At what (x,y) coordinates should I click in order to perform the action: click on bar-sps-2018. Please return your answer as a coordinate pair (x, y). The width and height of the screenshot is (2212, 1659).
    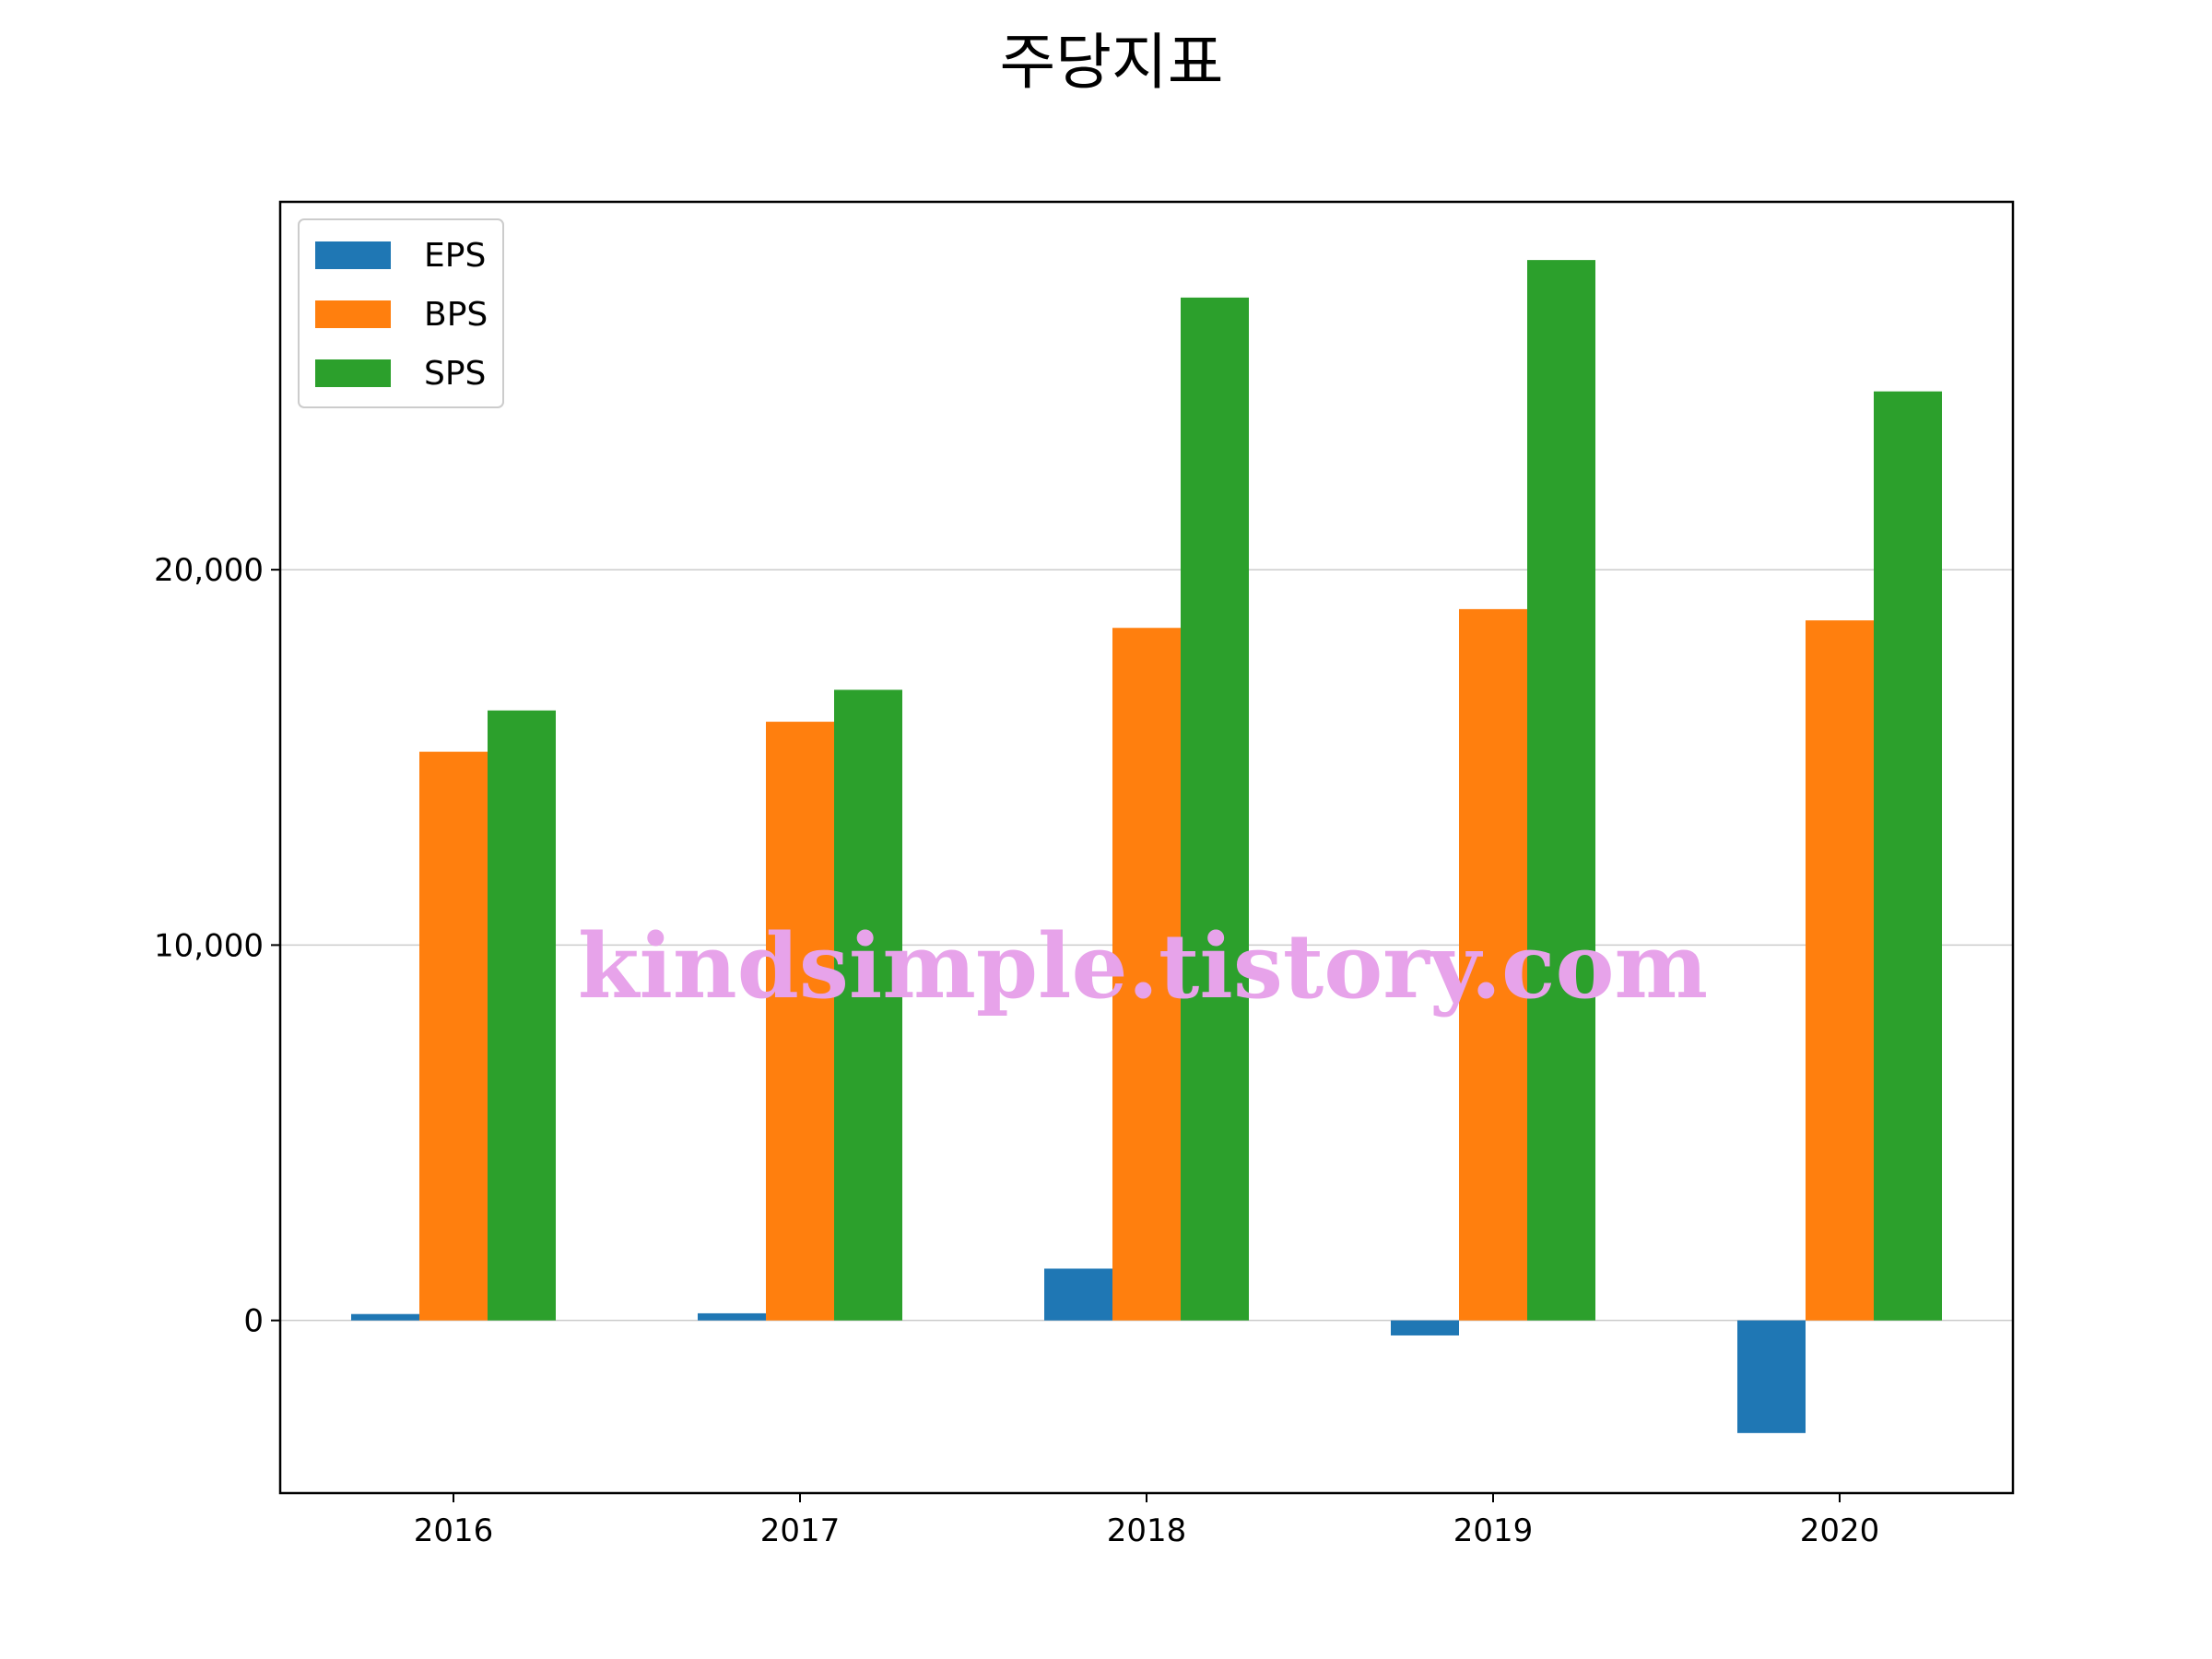
    Looking at the image, I should click on (1215, 809).